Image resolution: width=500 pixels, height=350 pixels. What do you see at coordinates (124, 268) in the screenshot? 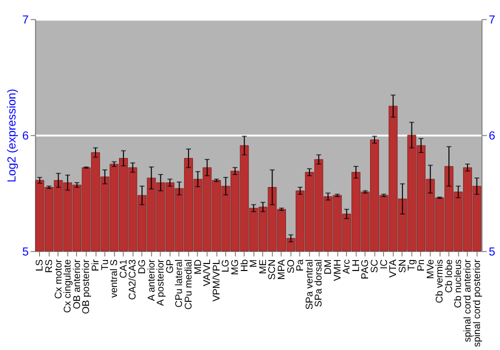
I see `x-tick-label: CA1` at bounding box center [124, 268].